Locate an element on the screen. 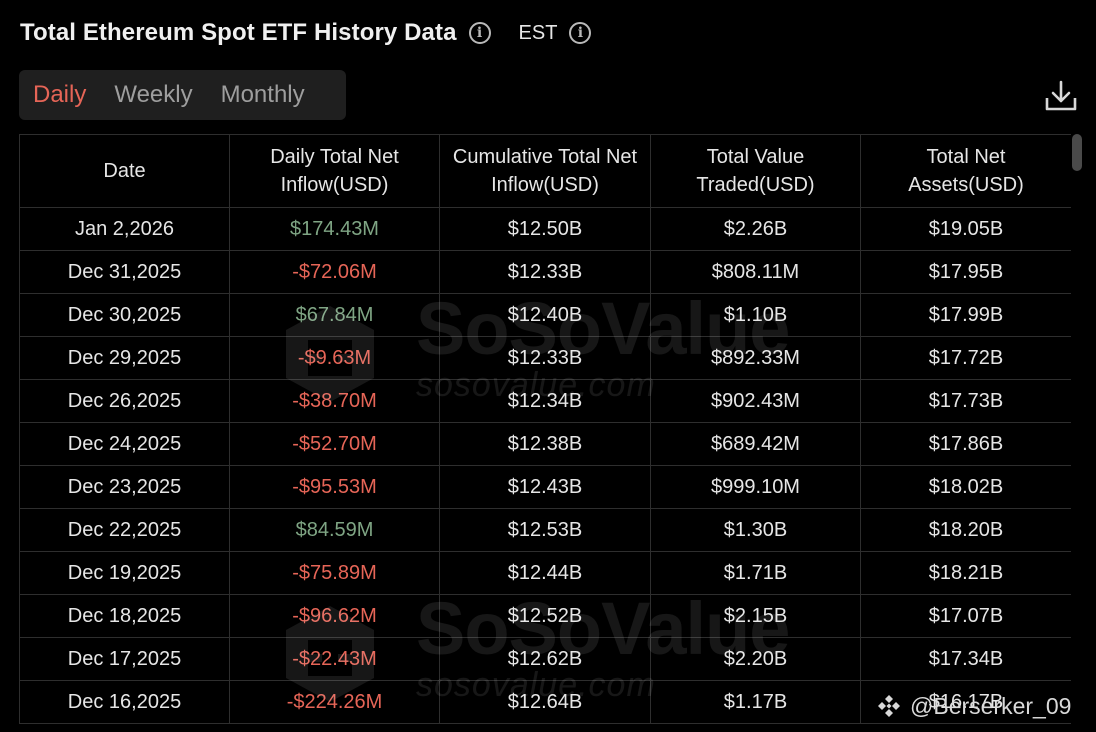 The image size is (1096, 732). cell-date: Dec 26,2025 is located at coordinates (124, 401).